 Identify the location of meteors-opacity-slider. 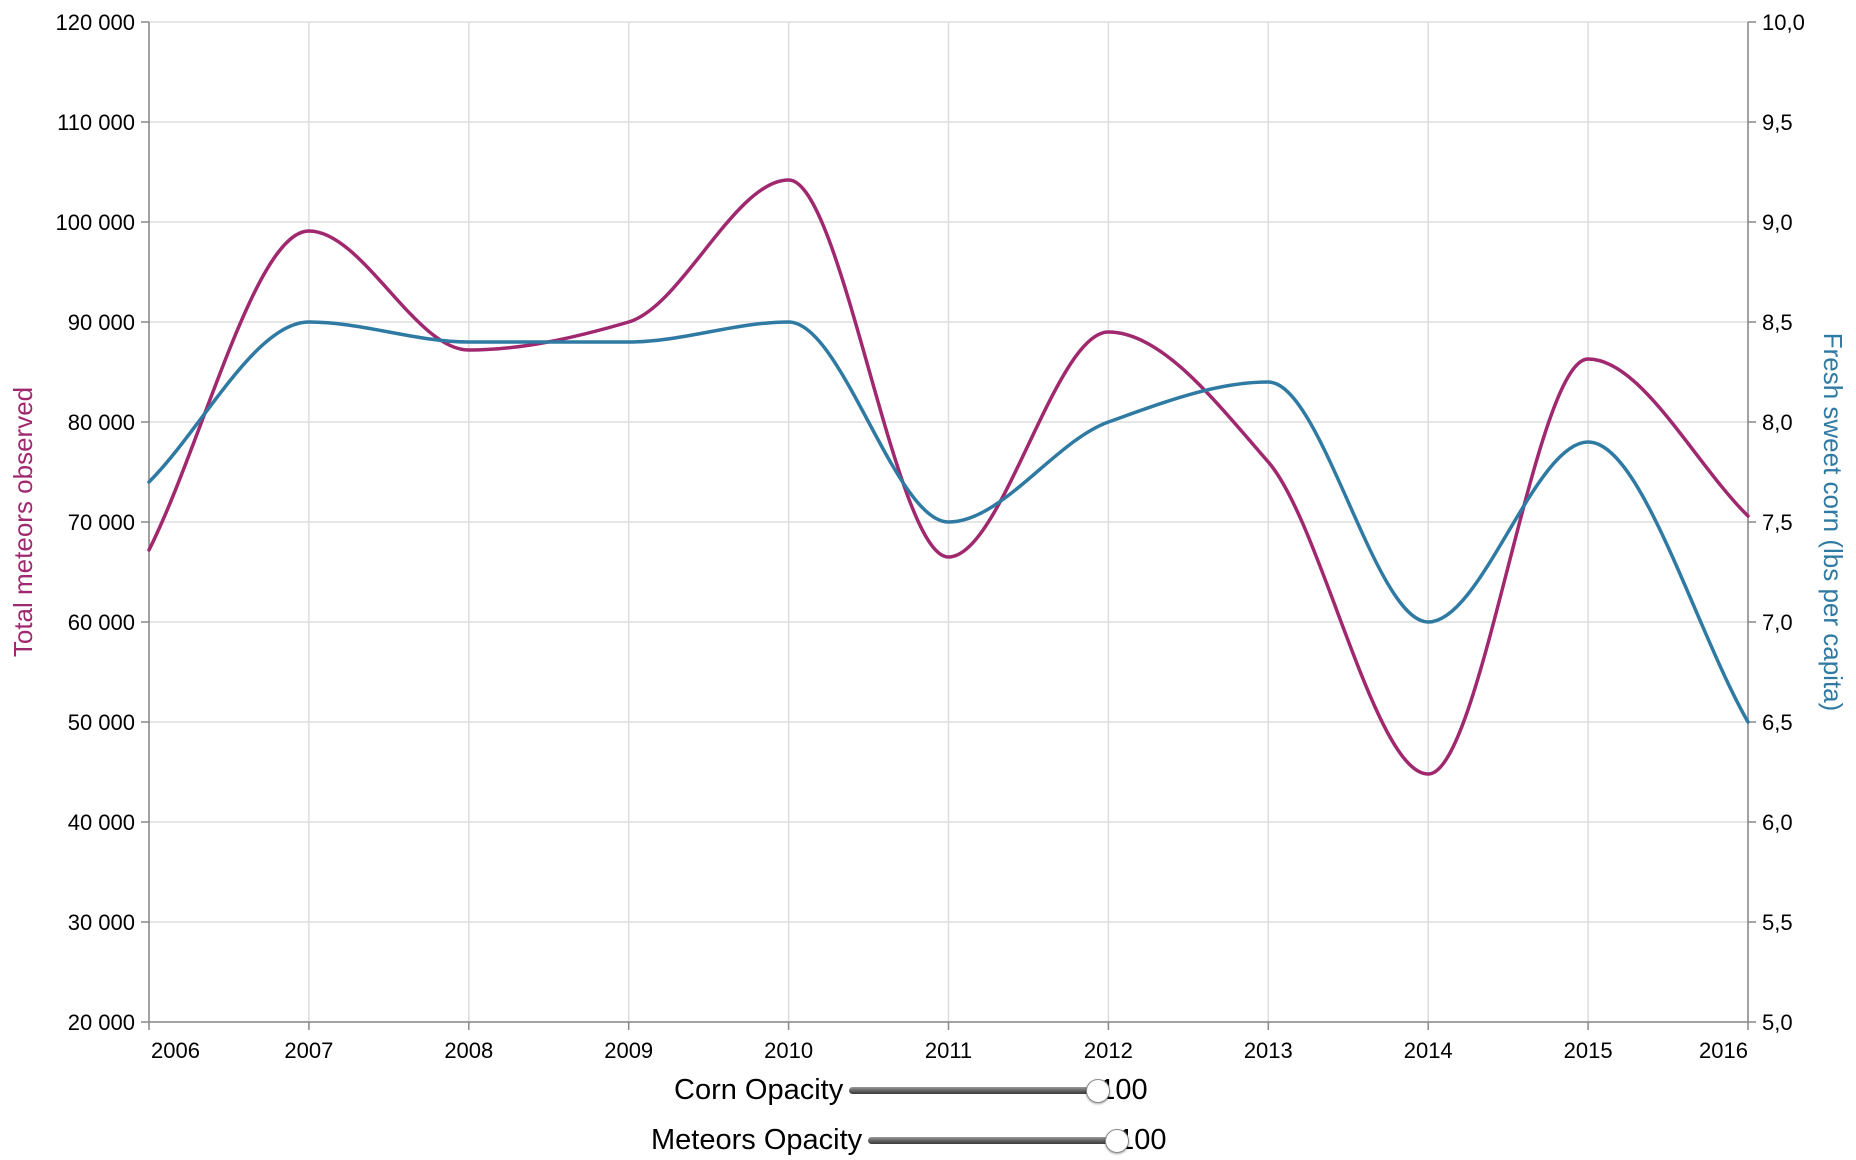
(999, 1140).